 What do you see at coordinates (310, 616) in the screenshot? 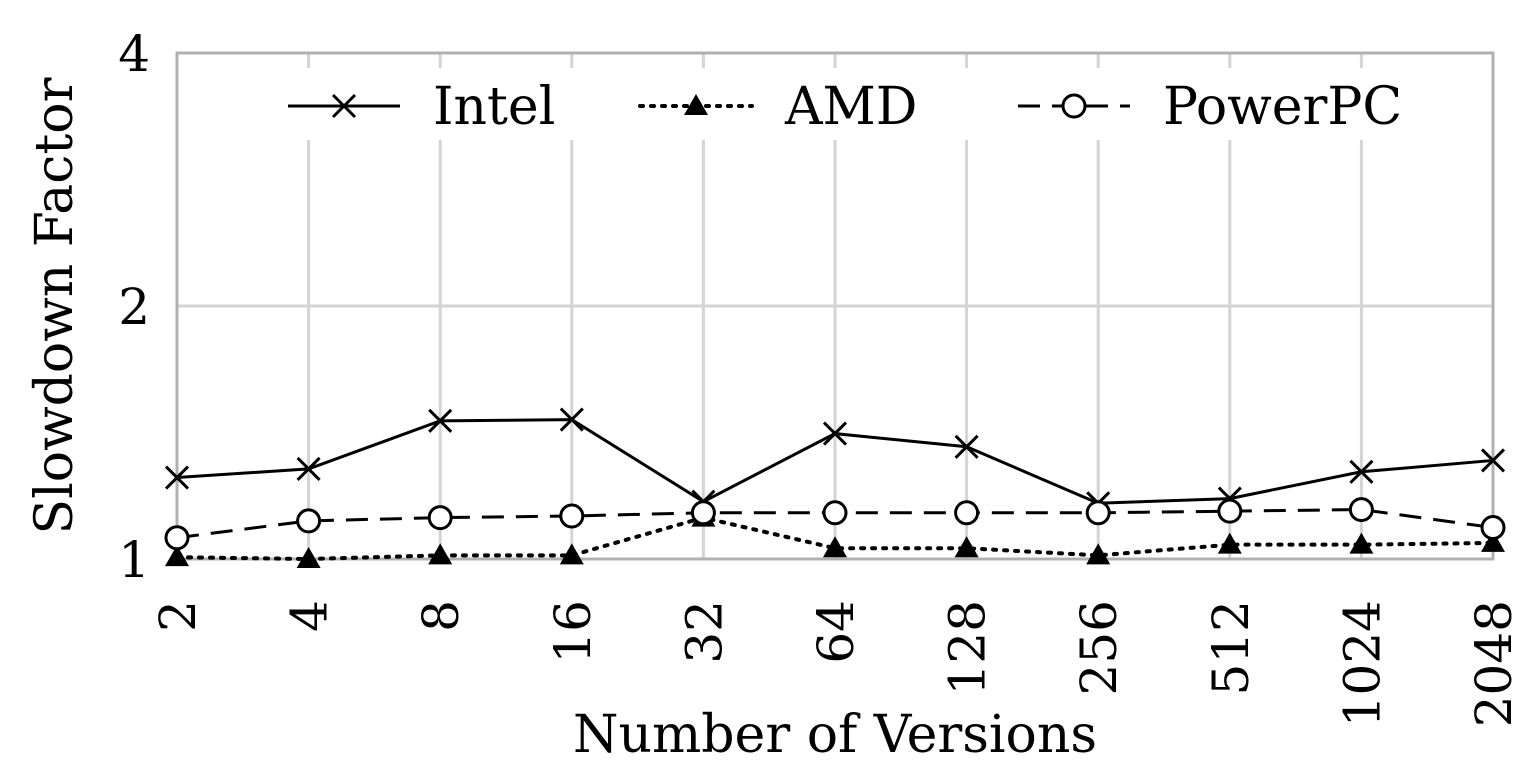
I see `x-tick-label: 4` at bounding box center [310, 616].